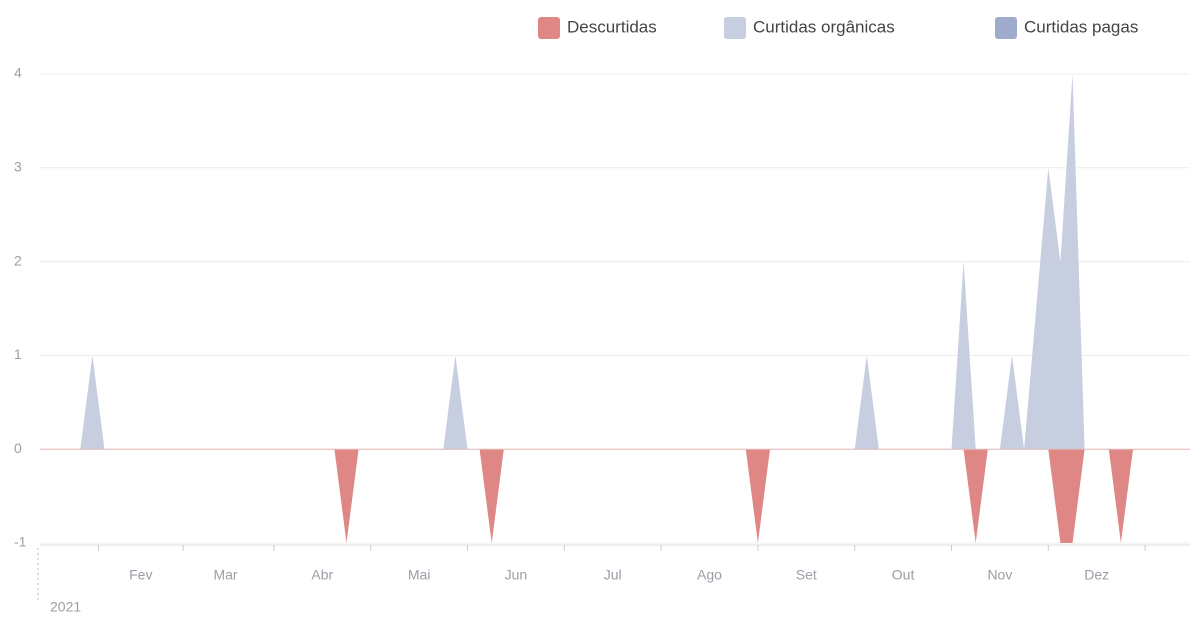  I want to click on x-tick-label: Mar, so click(225, 575).